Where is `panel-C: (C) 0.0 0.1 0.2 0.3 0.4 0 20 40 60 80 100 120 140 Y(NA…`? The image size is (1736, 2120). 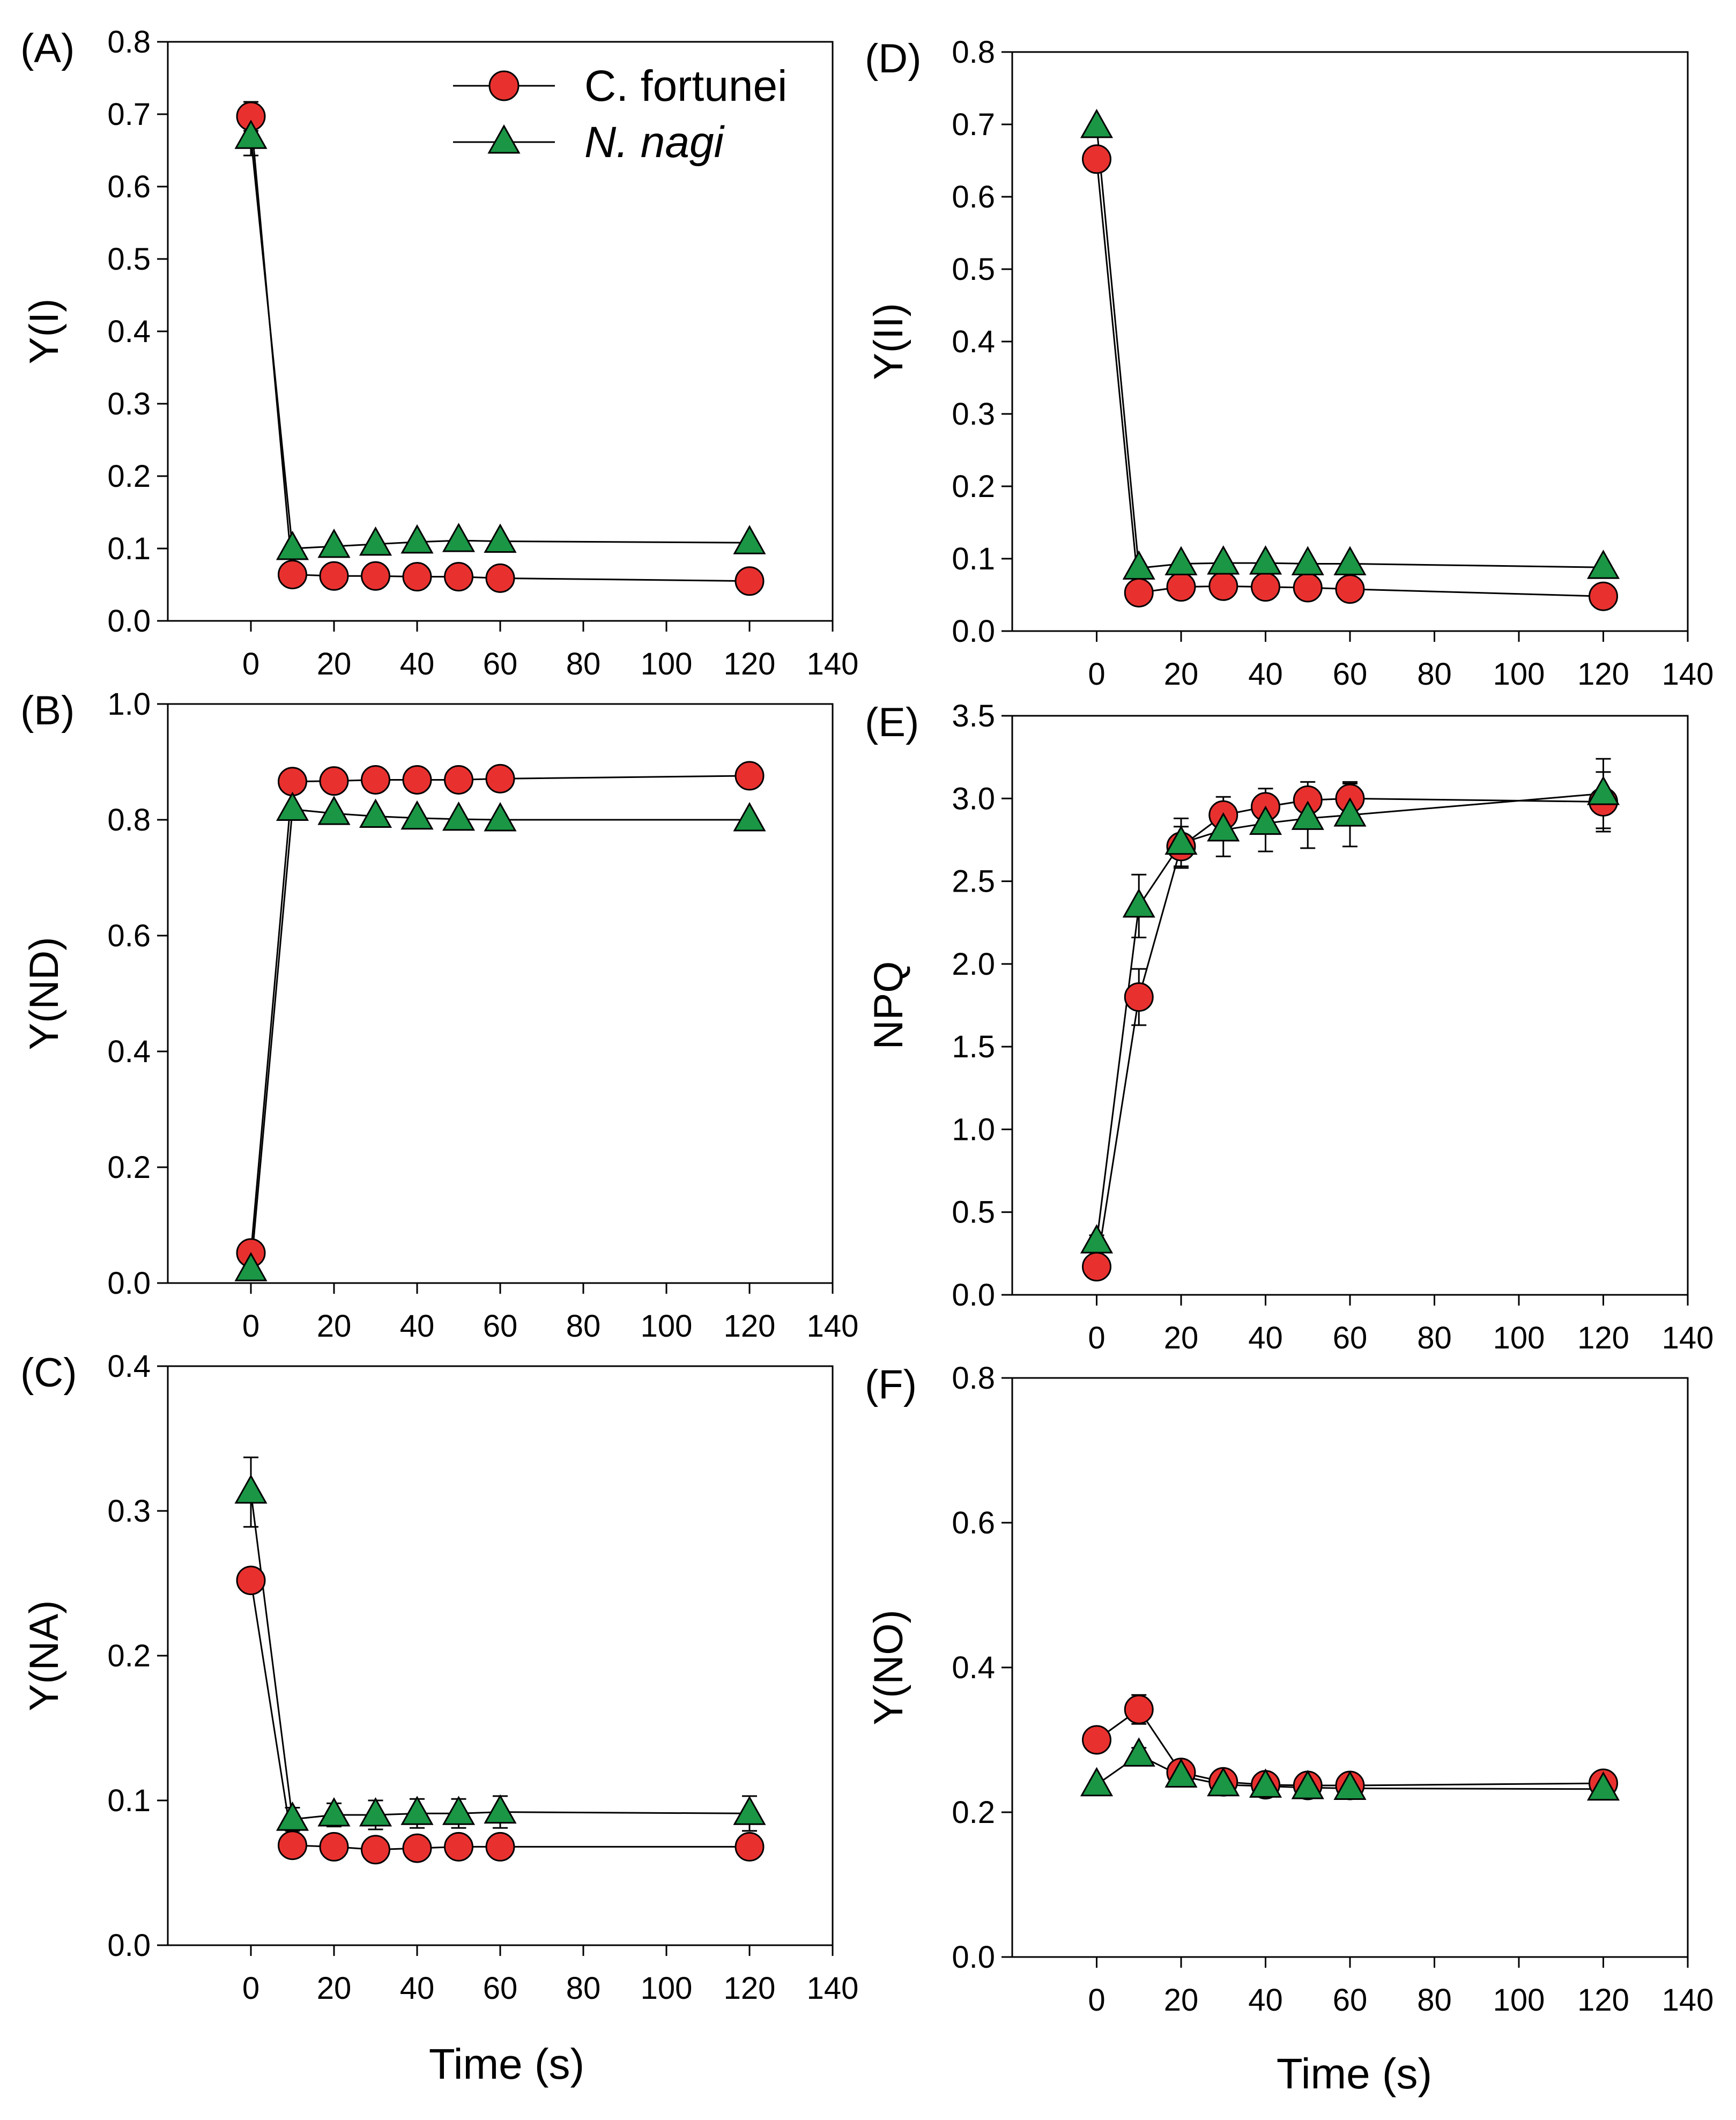
panel-C: (C) 0.0 0.1 0.2 0.3 0.4 0 20 40 60 80 100 120 140 Y(NA… is located at coordinates (439, 1677).